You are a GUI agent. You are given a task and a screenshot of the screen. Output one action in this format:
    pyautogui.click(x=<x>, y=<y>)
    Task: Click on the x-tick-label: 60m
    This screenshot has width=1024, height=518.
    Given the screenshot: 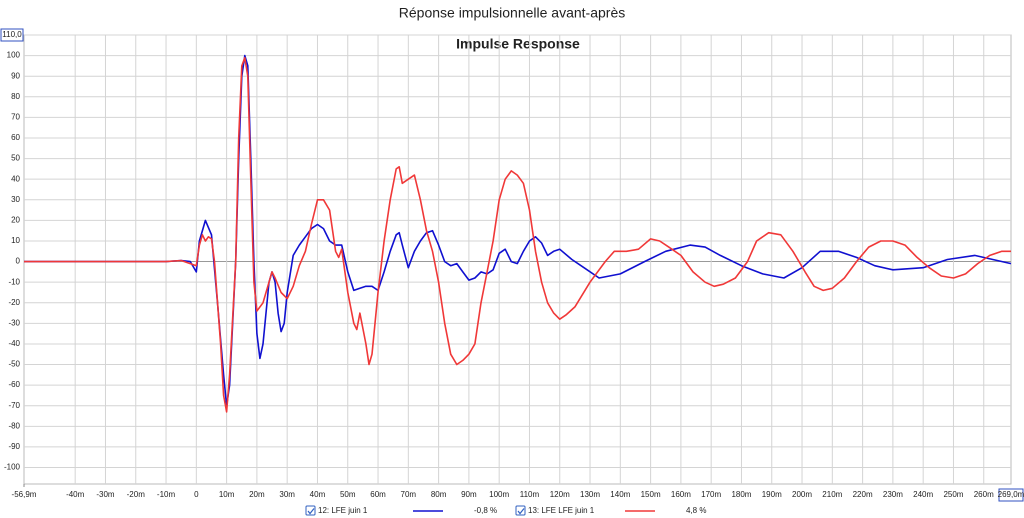 What is the action you would take?
    pyautogui.click(x=378, y=494)
    